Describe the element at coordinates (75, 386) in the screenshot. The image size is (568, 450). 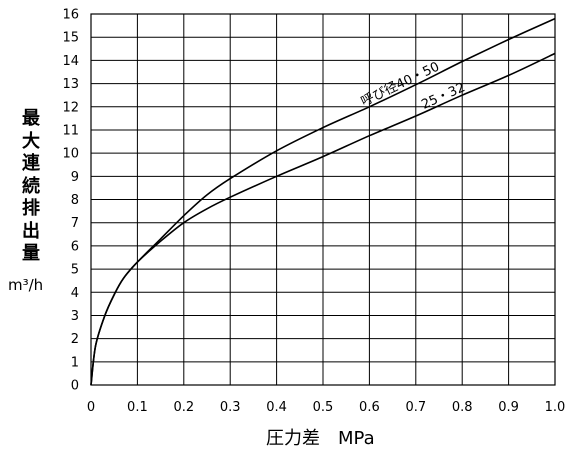
I see `y-tick-label: 0` at that location.